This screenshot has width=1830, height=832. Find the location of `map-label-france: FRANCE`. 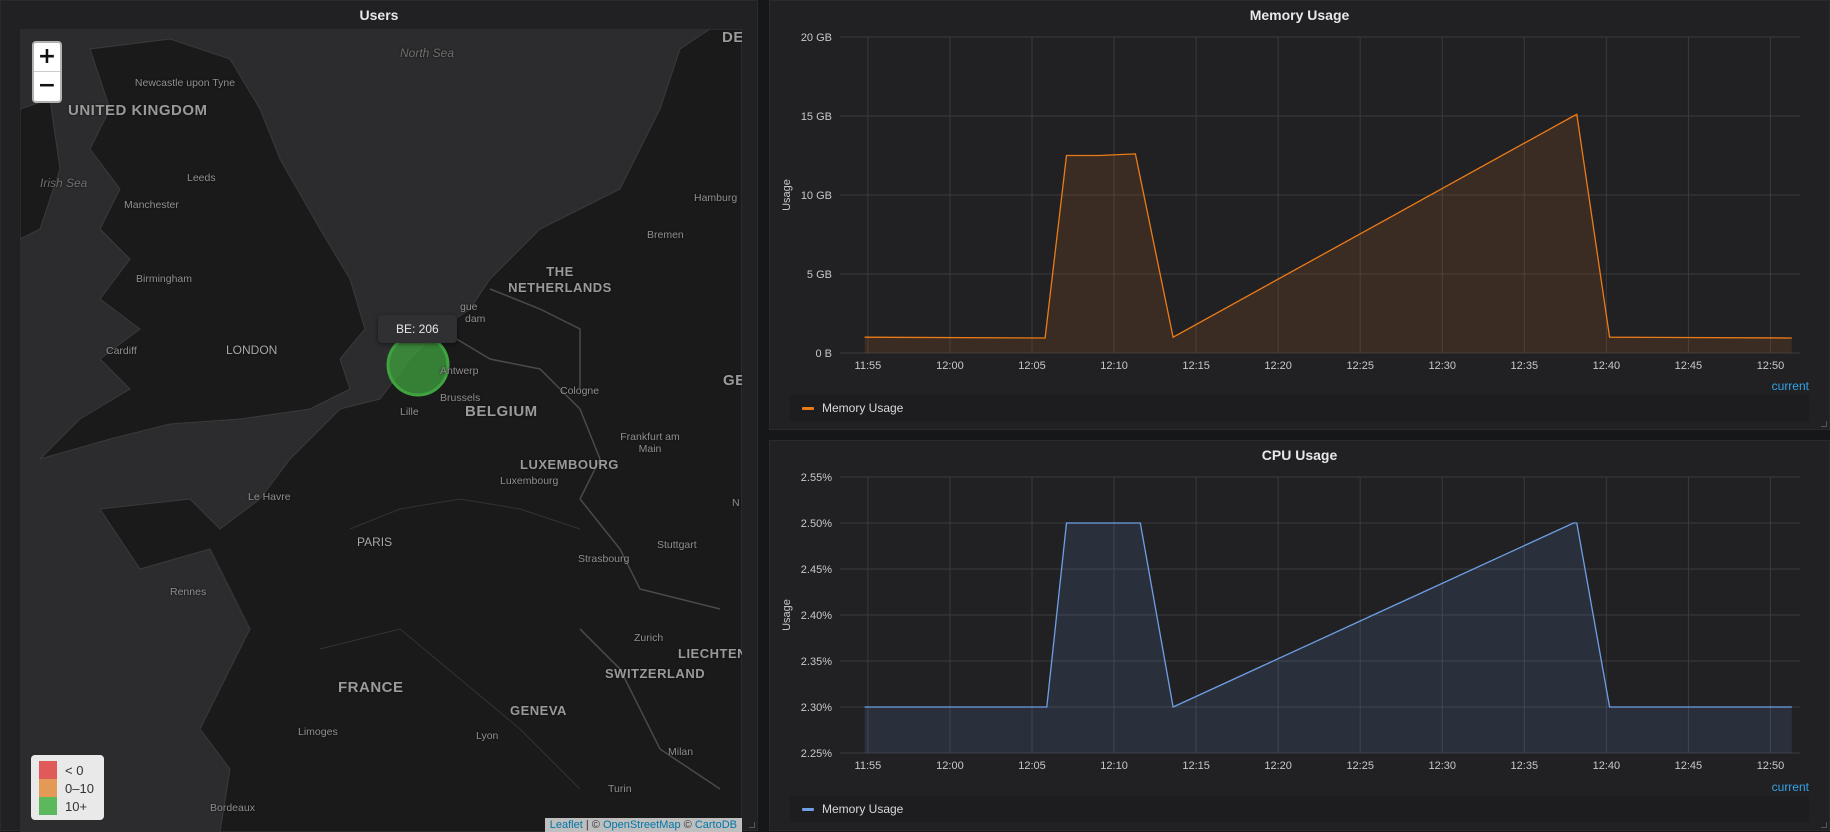

map-label-france: FRANCE is located at coordinates (371, 687).